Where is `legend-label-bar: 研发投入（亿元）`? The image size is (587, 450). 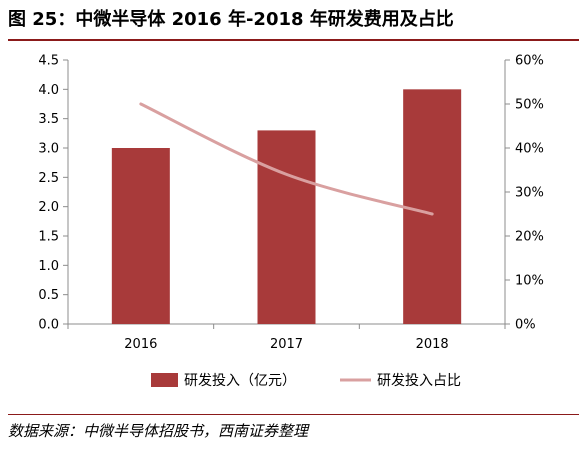
legend-label-bar: 研发投入（亿元） is located at coordinates (240, 381).